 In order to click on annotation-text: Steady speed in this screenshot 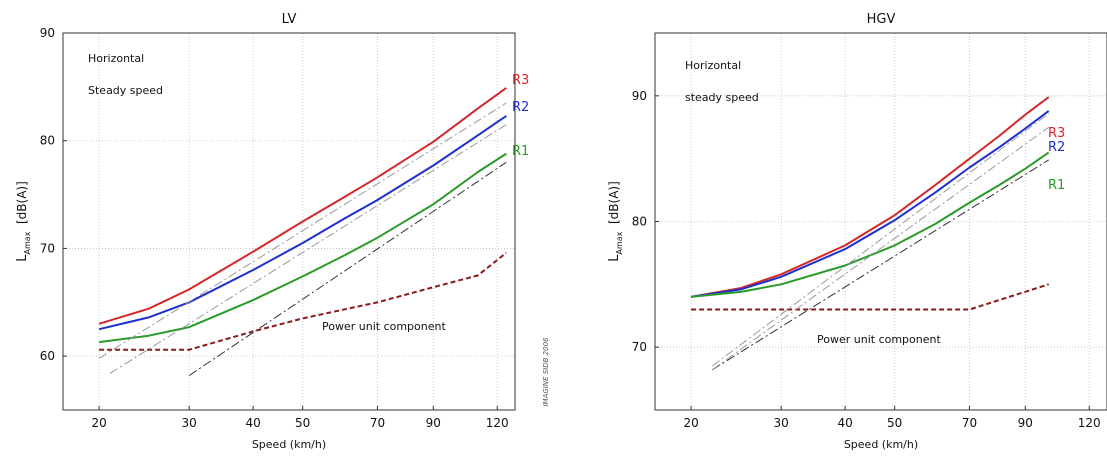, I will do `click(125, 90)`.